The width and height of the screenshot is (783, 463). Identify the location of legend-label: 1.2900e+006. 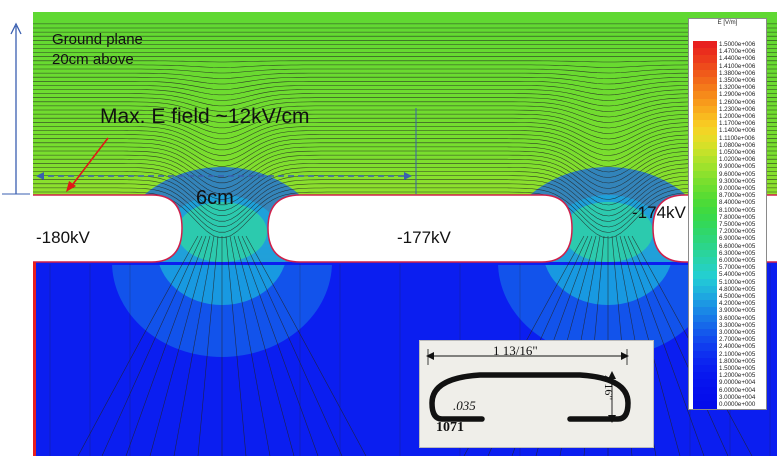
(737, 95).